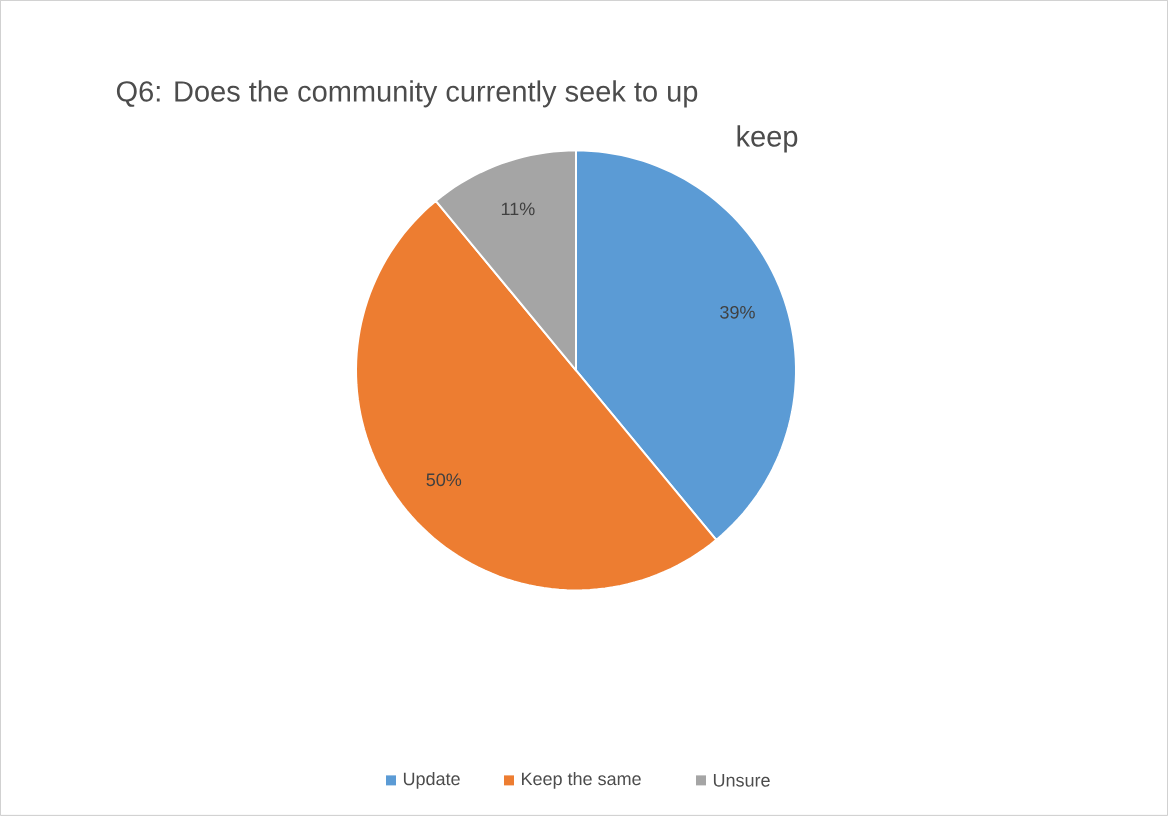 The width and height of the screenshot is (1168, 816). Describe the element at coordinates (741, 780) in the screenshot. I see `legend-label: Unsure` at that location.